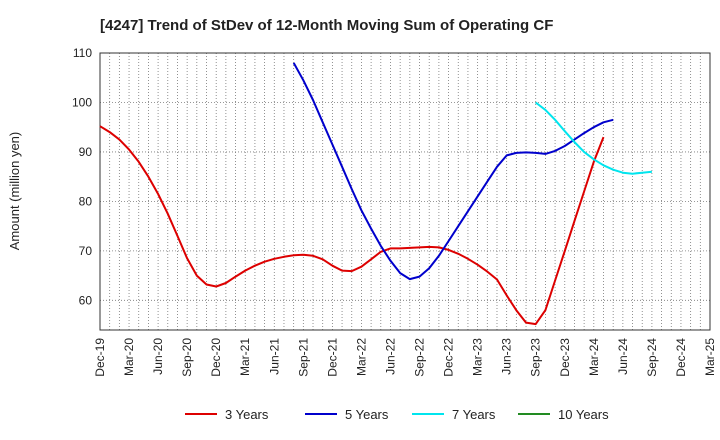  I want to click on x-tick-label: Sep-22, so click(420, 357).